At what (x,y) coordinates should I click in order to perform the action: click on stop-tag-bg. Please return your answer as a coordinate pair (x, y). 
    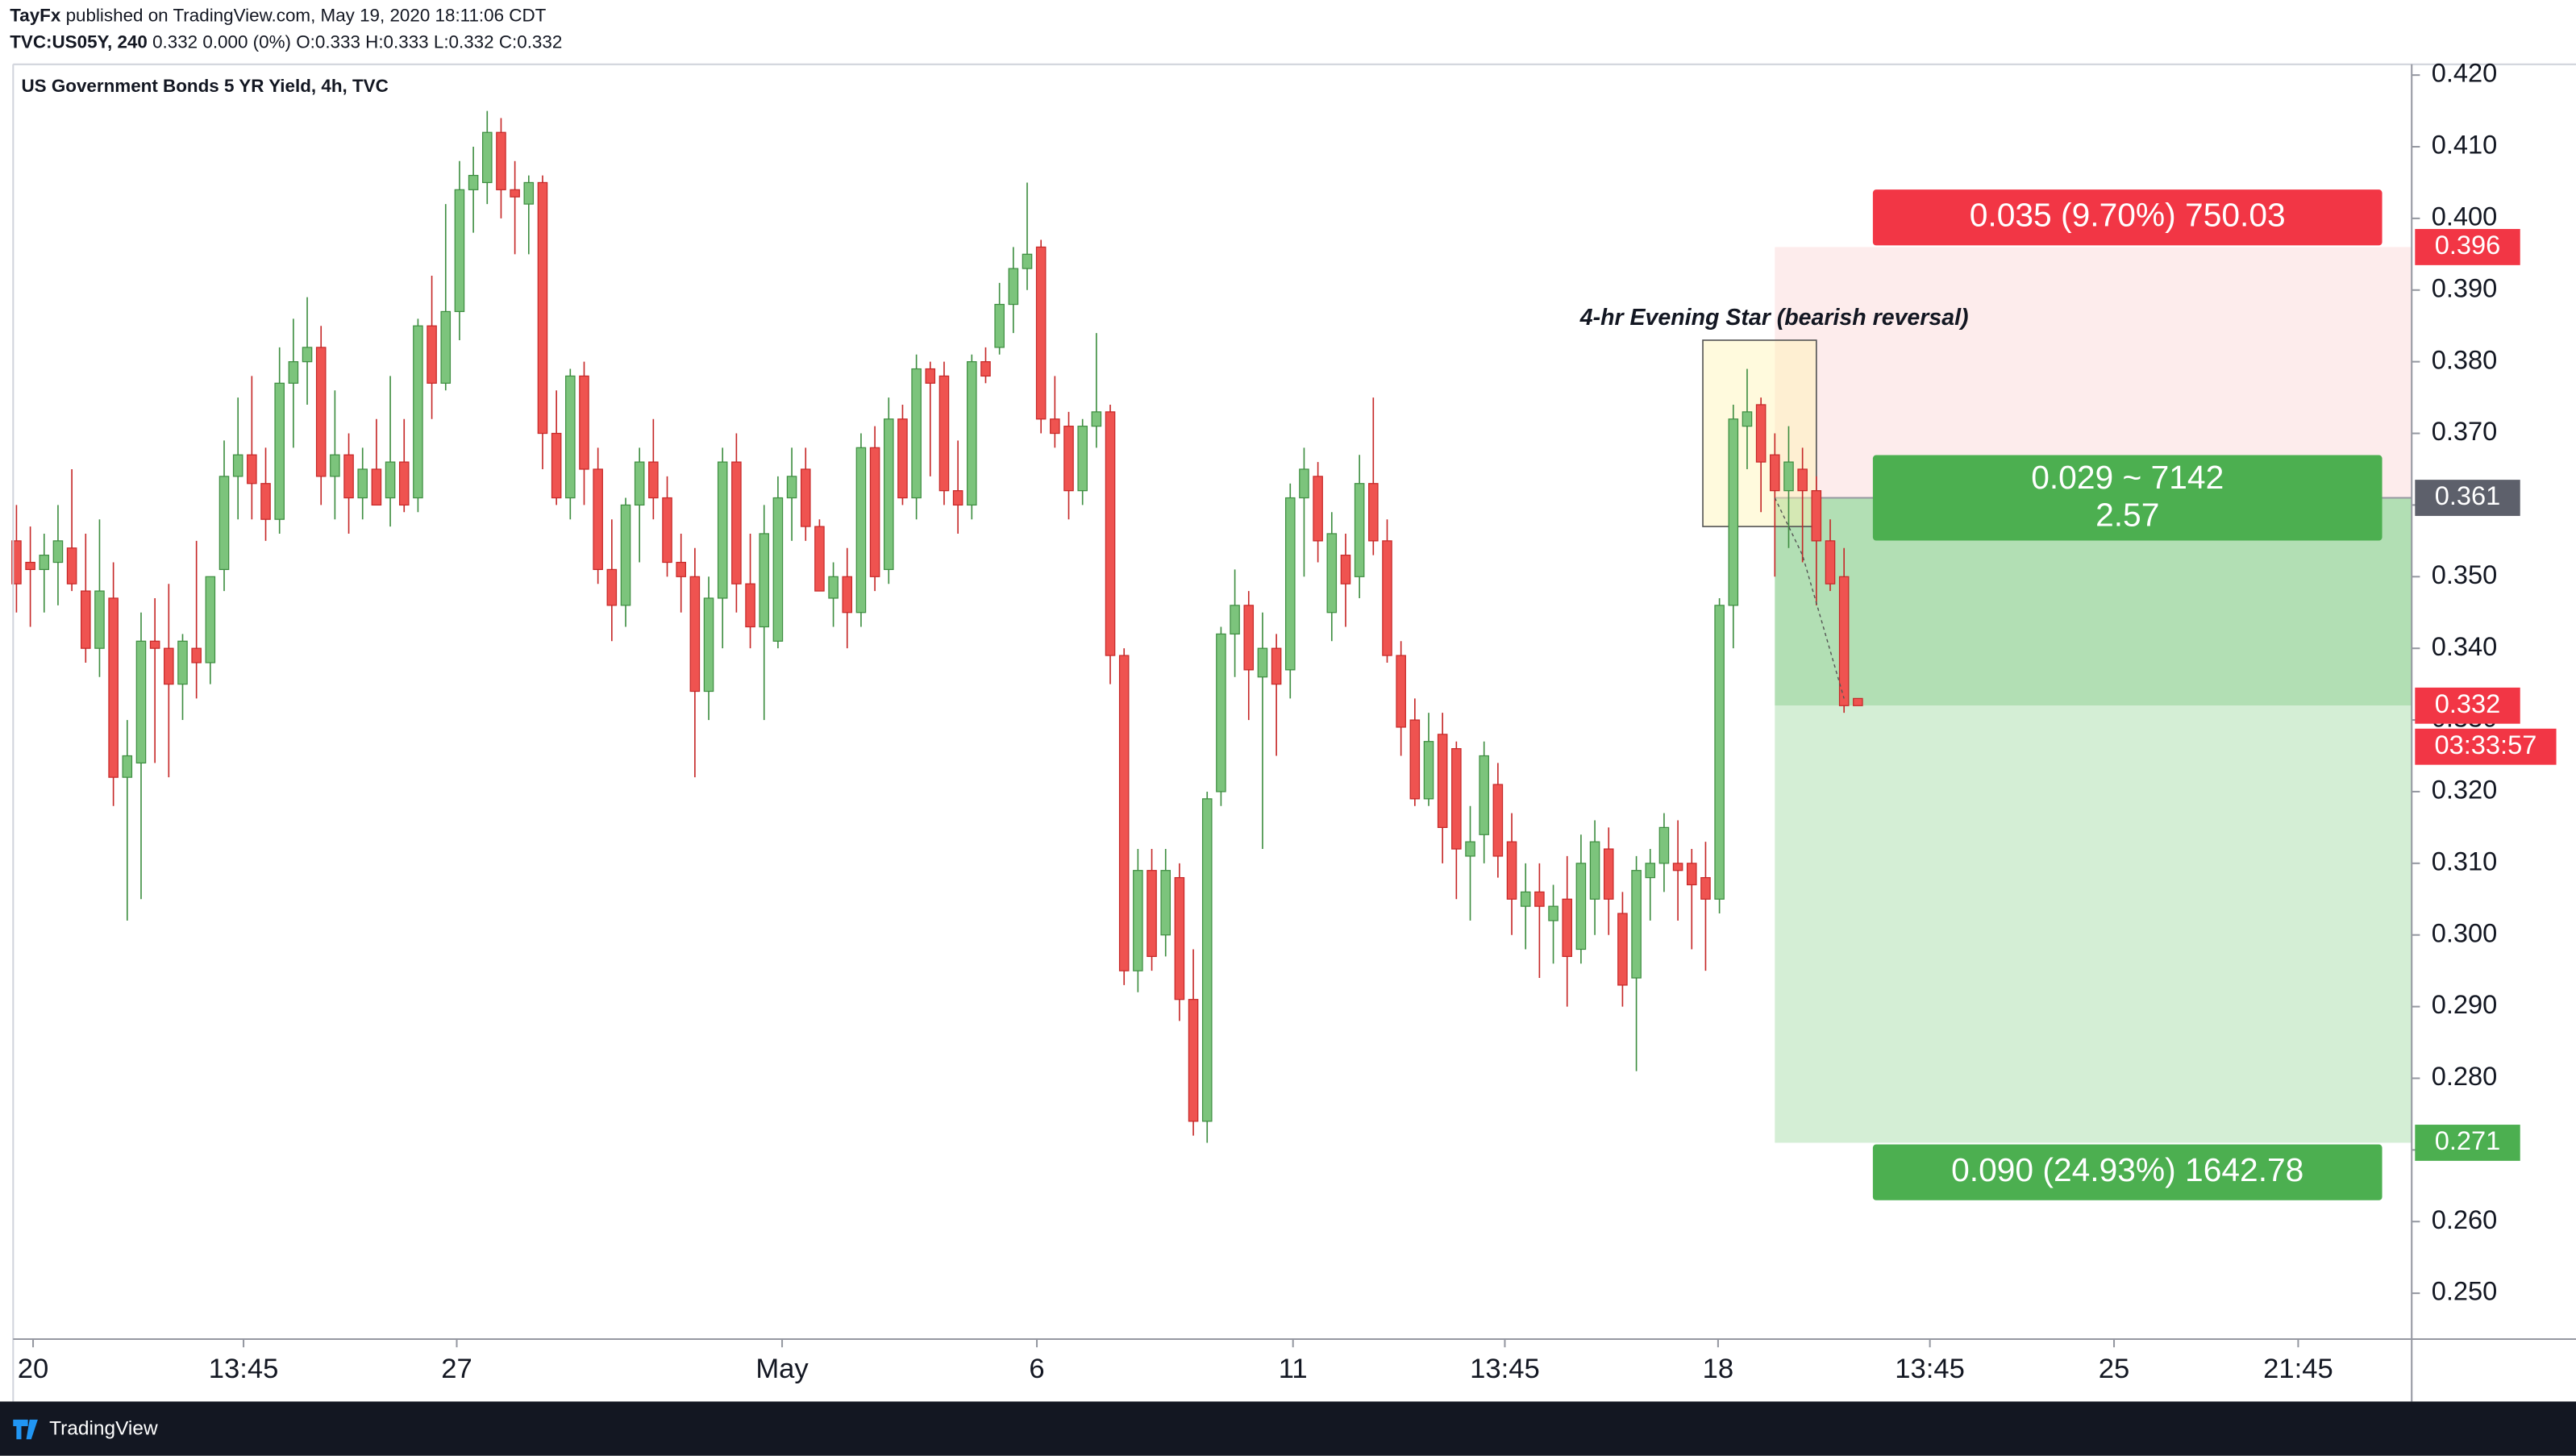
    Looking at the image, I should click on (2468, 247).